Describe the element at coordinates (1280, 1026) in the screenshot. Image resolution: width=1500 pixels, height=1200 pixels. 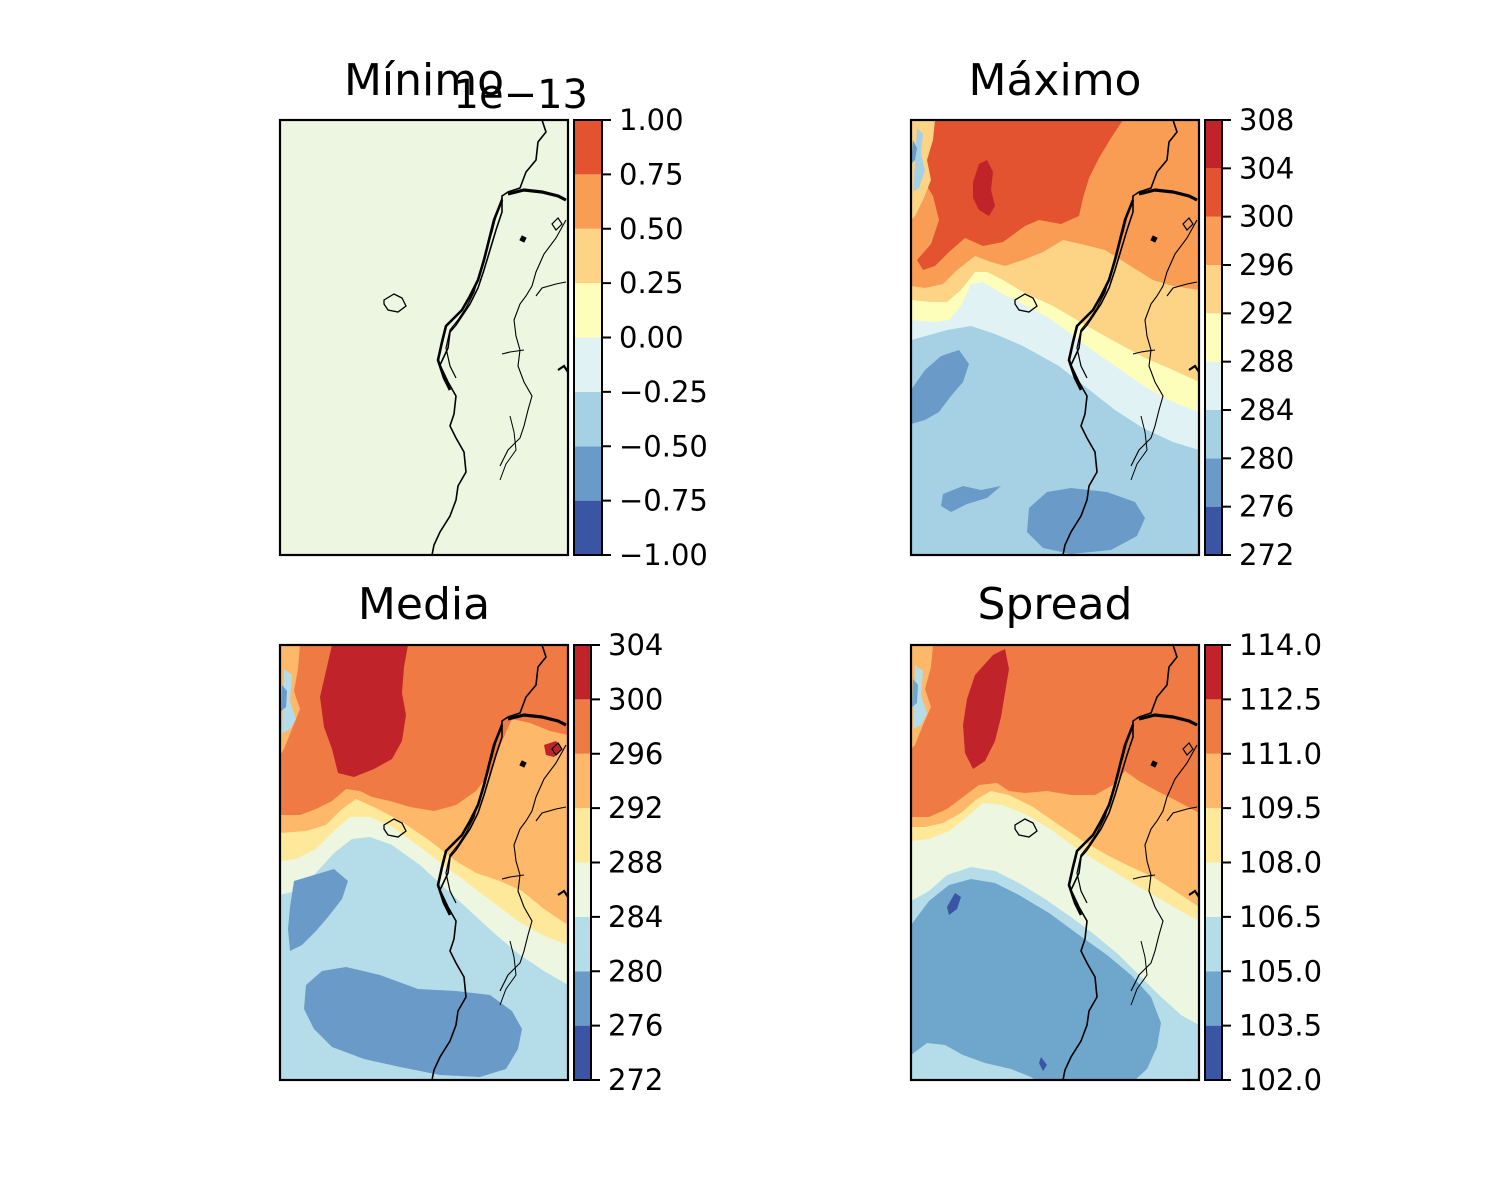
I see `colorbar-tick-label: 103.5` at that location.